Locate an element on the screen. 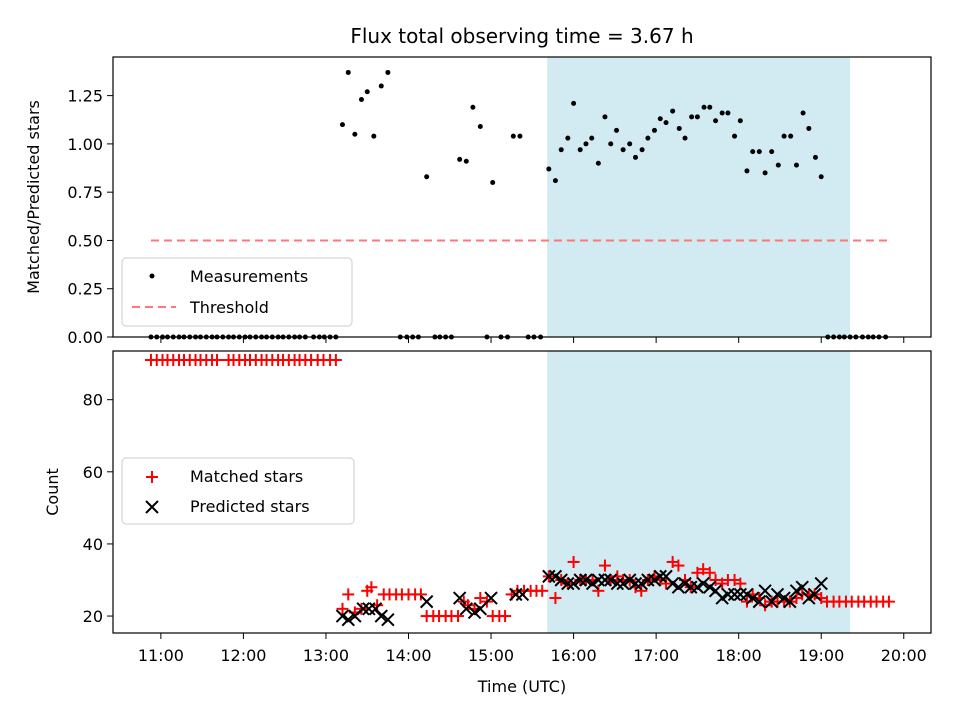 The image size is (960, 720). legend-matched-label: Matched stars is located at coordinates (246, 476).